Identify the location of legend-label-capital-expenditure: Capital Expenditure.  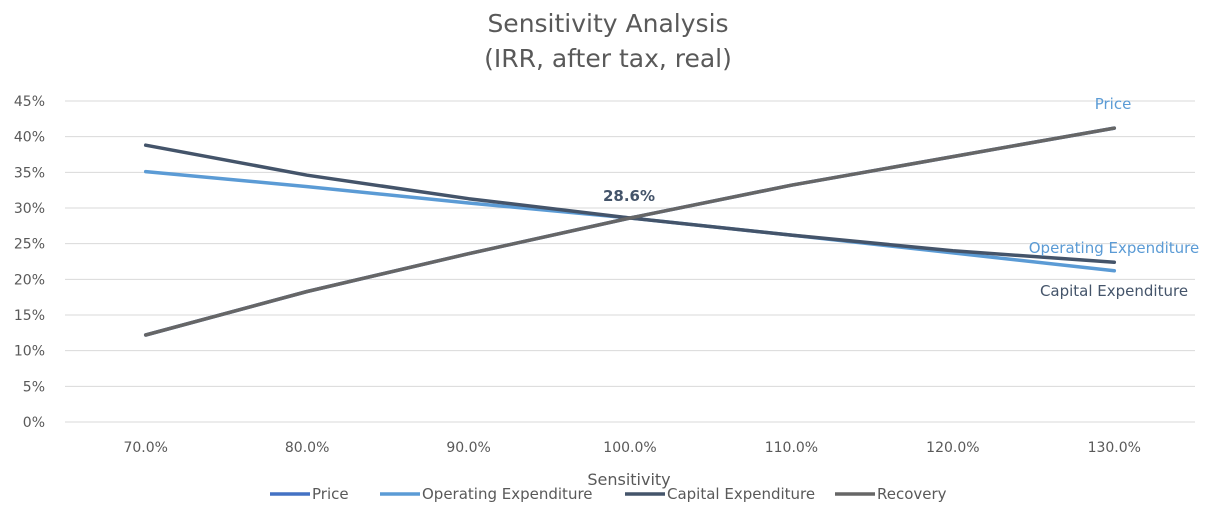
(741, 494).